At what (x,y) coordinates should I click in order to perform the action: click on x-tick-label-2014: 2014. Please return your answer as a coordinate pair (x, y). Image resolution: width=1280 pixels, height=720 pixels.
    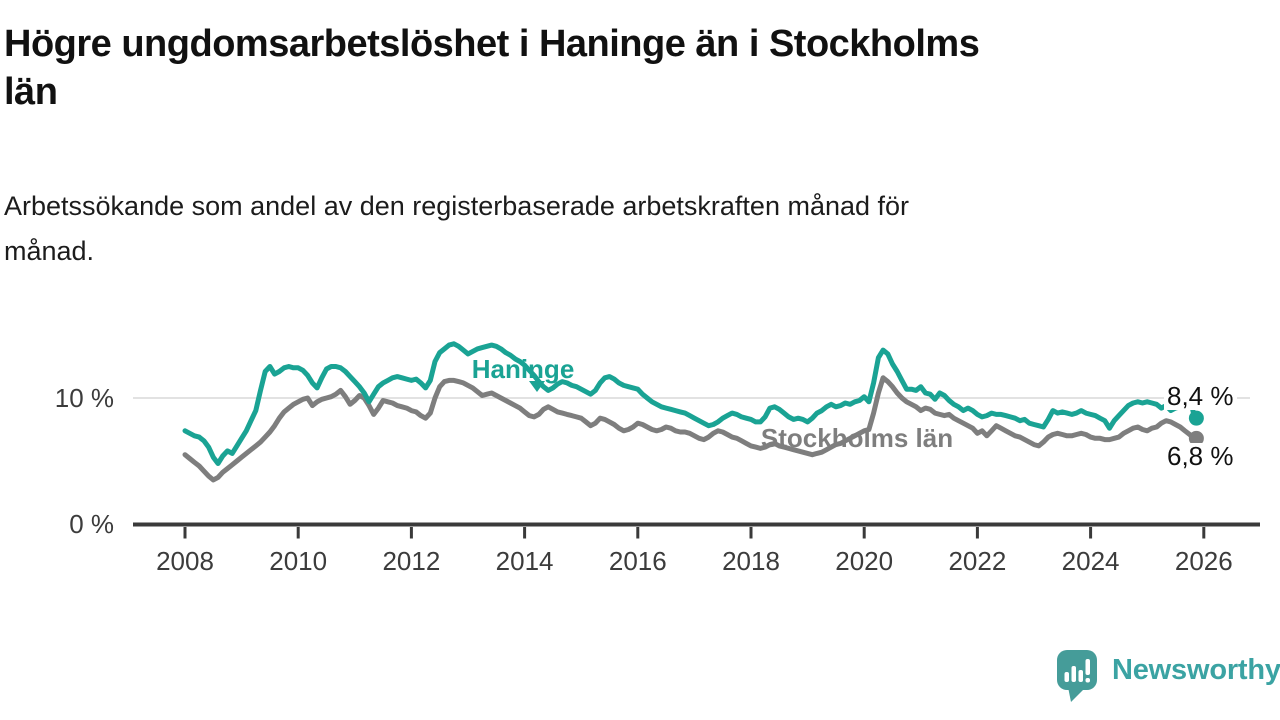
    Looking at the image, I should click on (524, 561).